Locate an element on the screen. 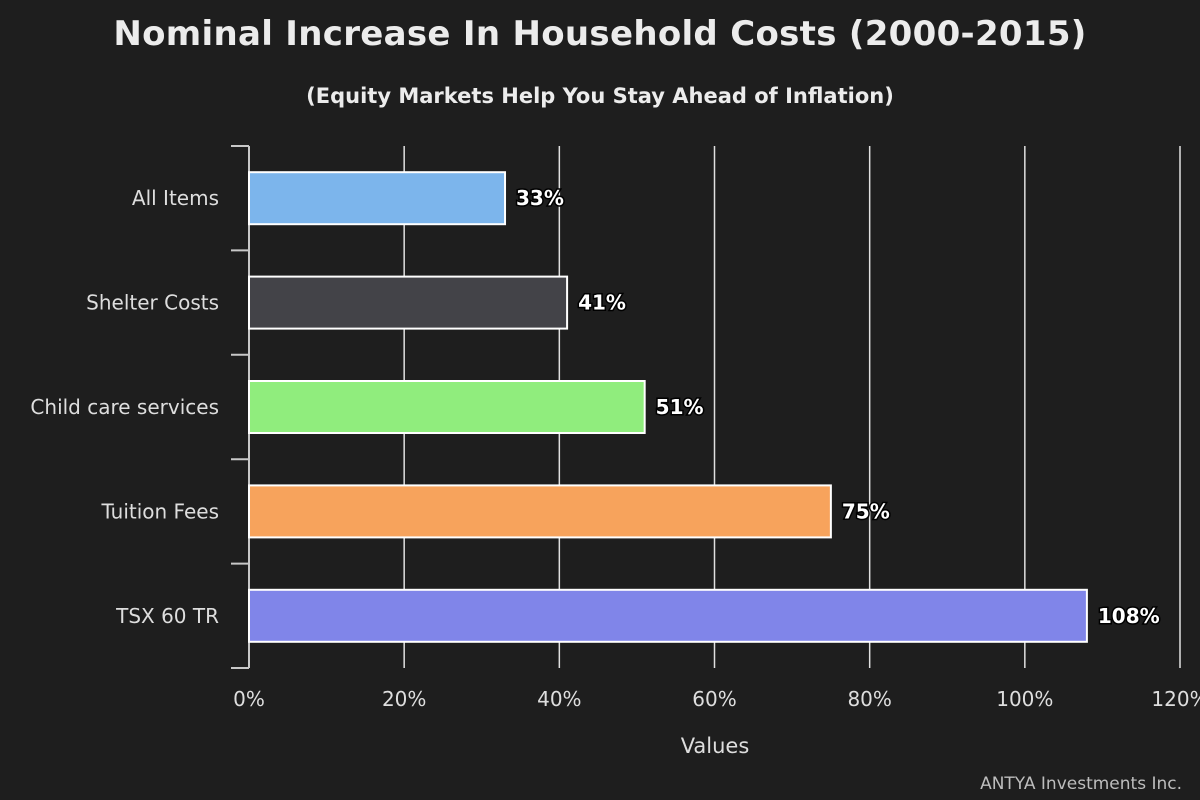 This screenshot has height=800, width=1200. bar-shelter-costs is located at coordinates (408, 302).